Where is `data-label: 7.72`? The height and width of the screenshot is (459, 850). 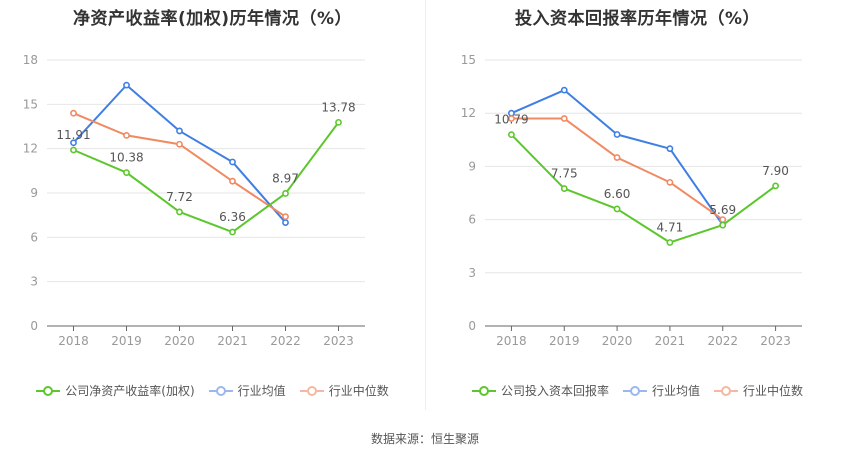 data-label: 7.72 is located at coordinates (179, 197).